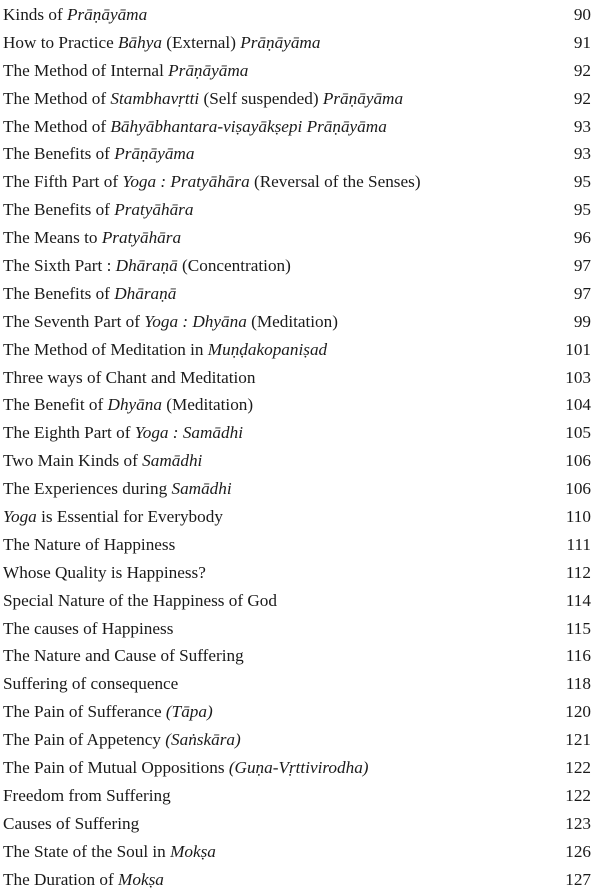  I want to click on toc-entry: Kinds of Prāṇāyāma 90, so click(297, 15).